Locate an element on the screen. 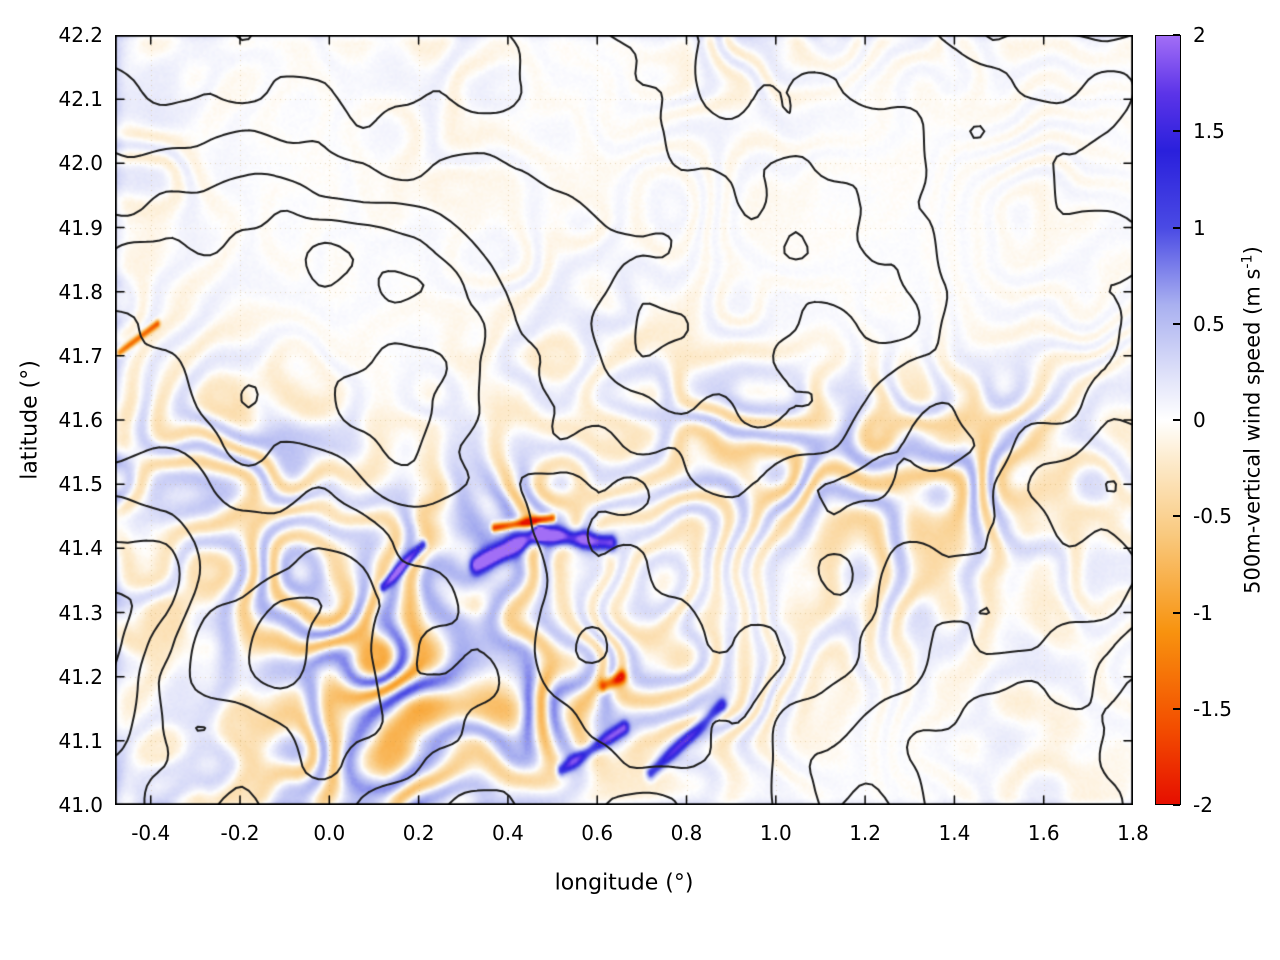 This screenshot has height=960, width=1280. x-tick-label: 1.8 is located at coordinates (1133, 833).